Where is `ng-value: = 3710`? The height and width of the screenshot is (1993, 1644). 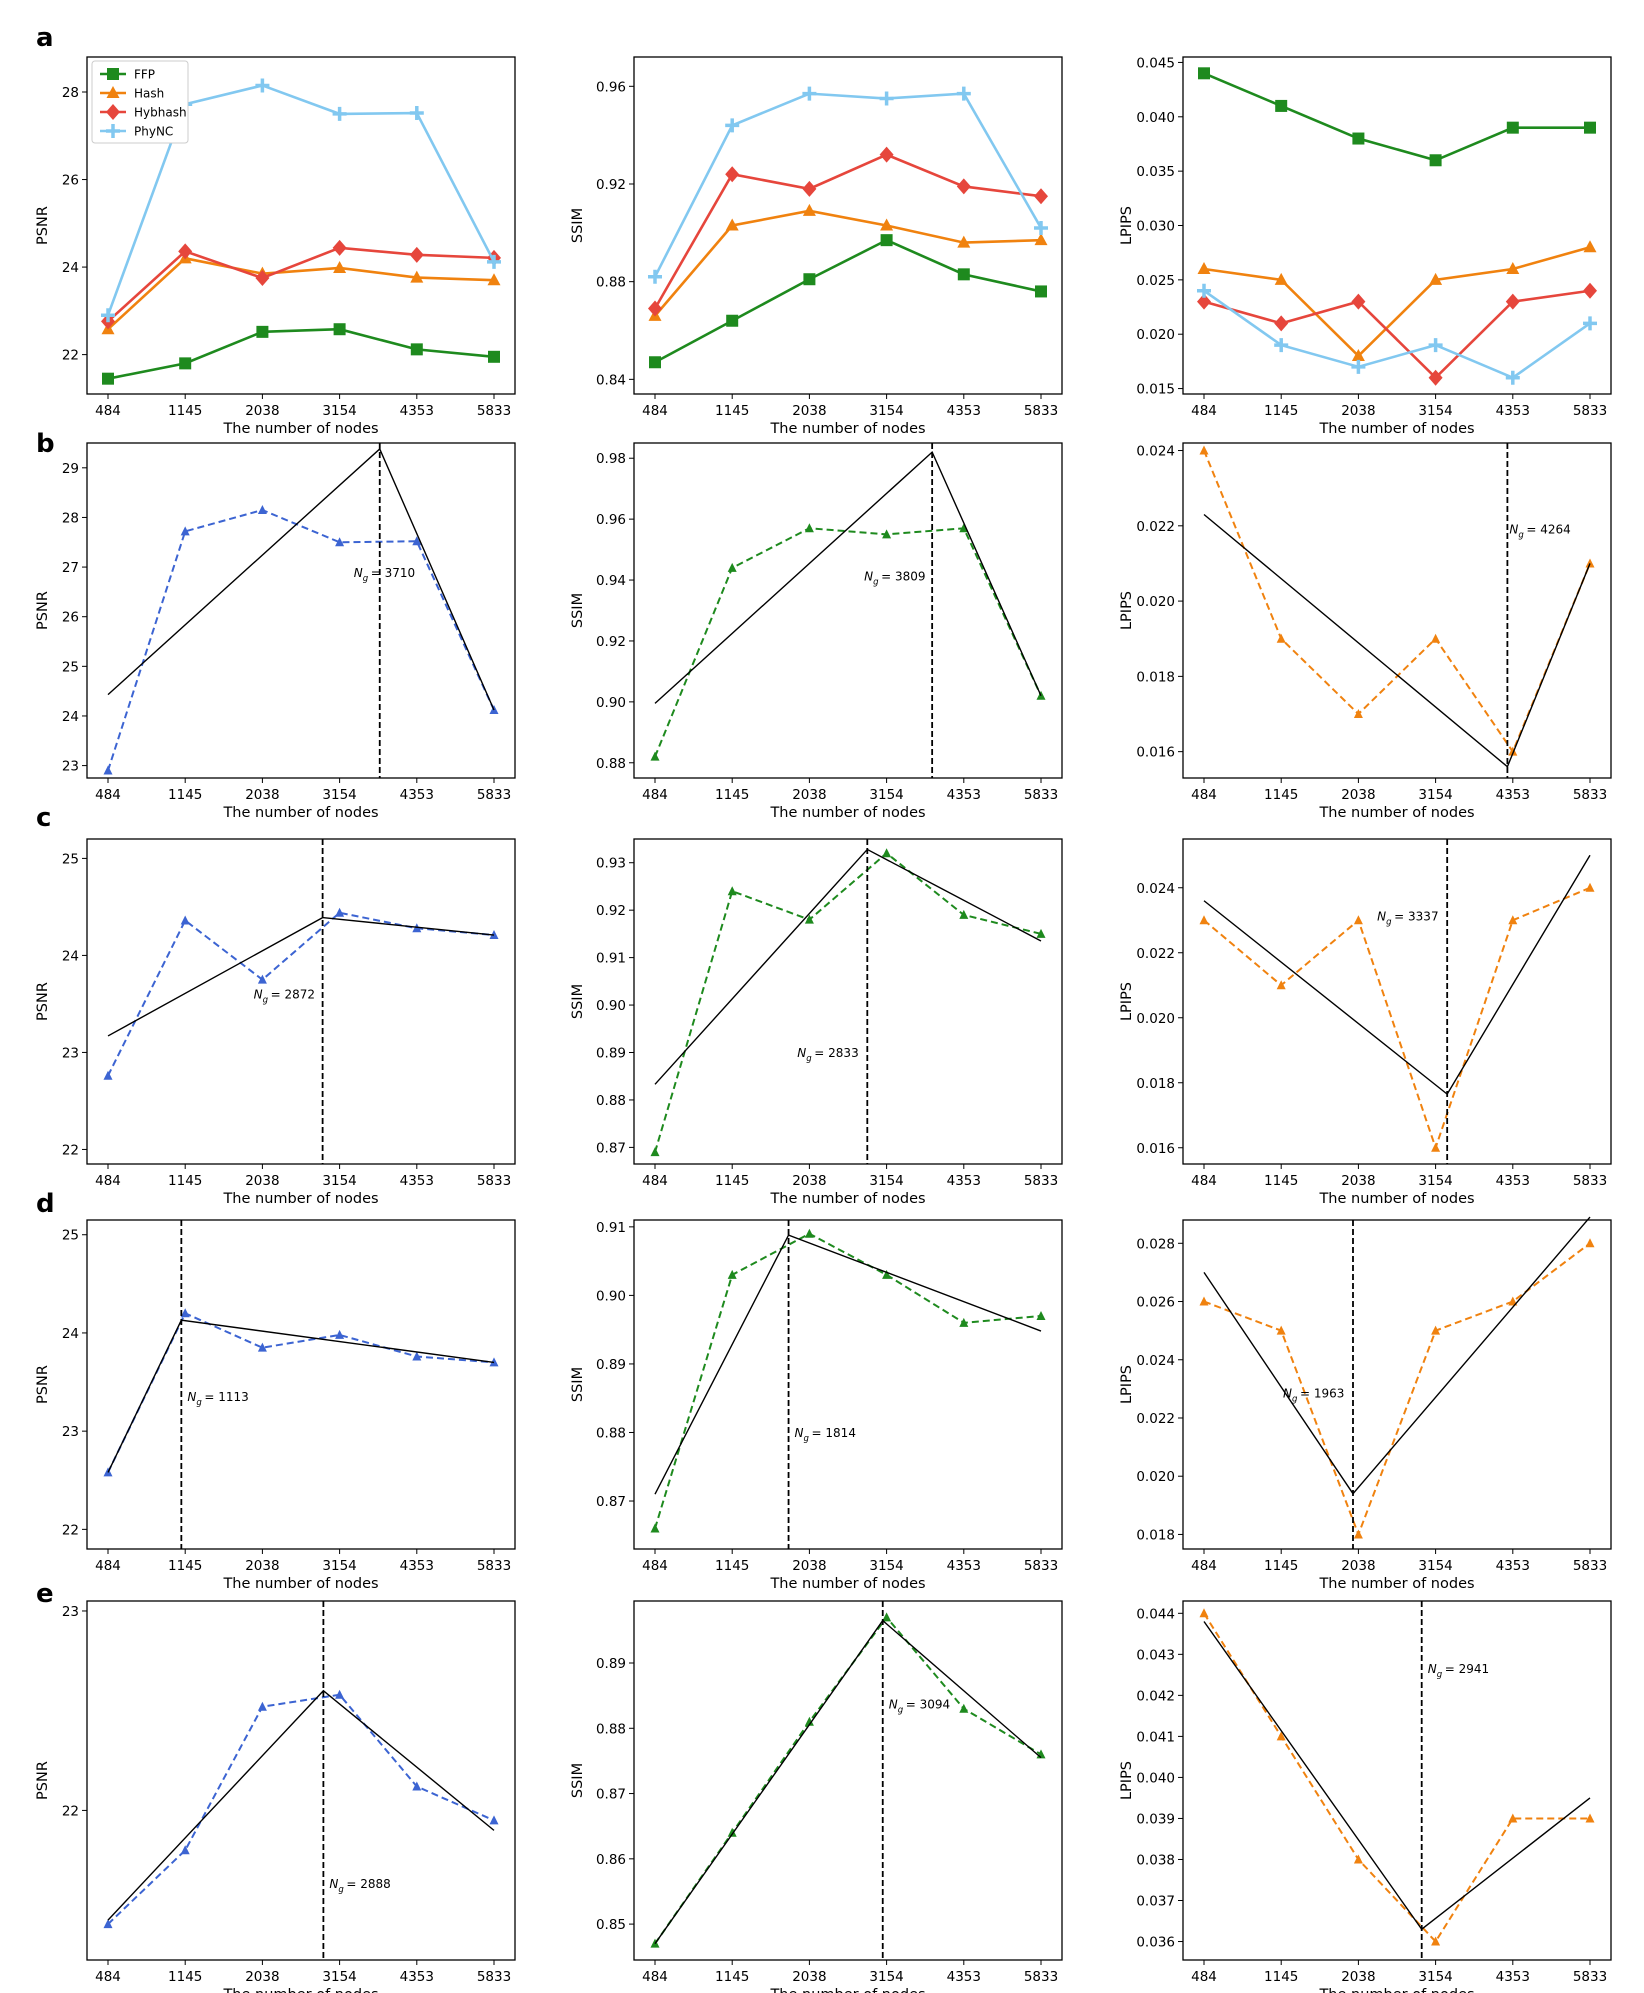
ng-value: = 3710 is located at coordinates (393, 573).